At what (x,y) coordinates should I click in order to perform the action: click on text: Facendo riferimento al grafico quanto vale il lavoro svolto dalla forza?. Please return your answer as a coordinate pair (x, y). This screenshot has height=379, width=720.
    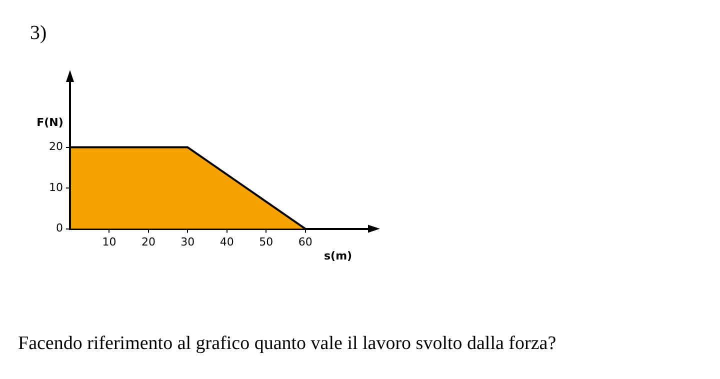
    Looking at the image, I should click on (287, 344).